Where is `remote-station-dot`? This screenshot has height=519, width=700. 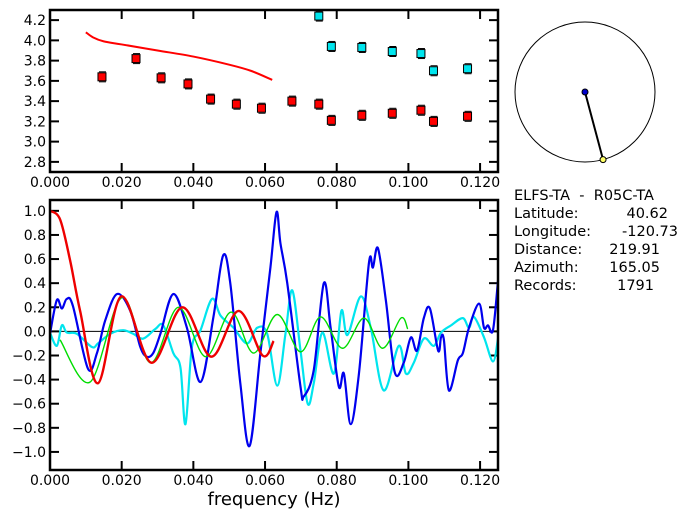
remote-station-dot is located at coordinates (603, 160).